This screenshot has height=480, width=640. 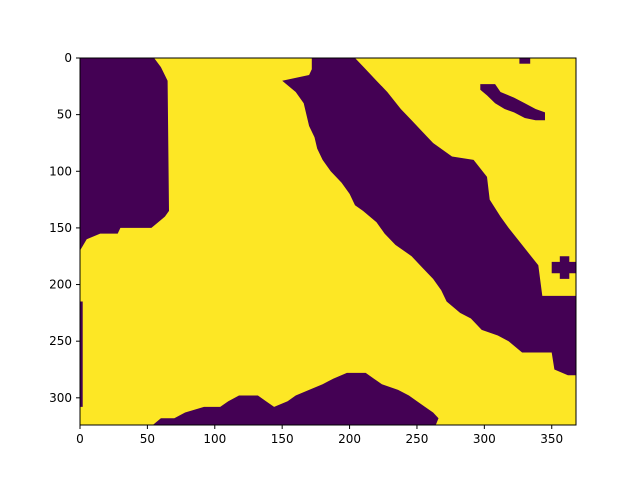 I want to click on y-axis: 0 50 100 150 200 250 300, so click(x=64, y=228).